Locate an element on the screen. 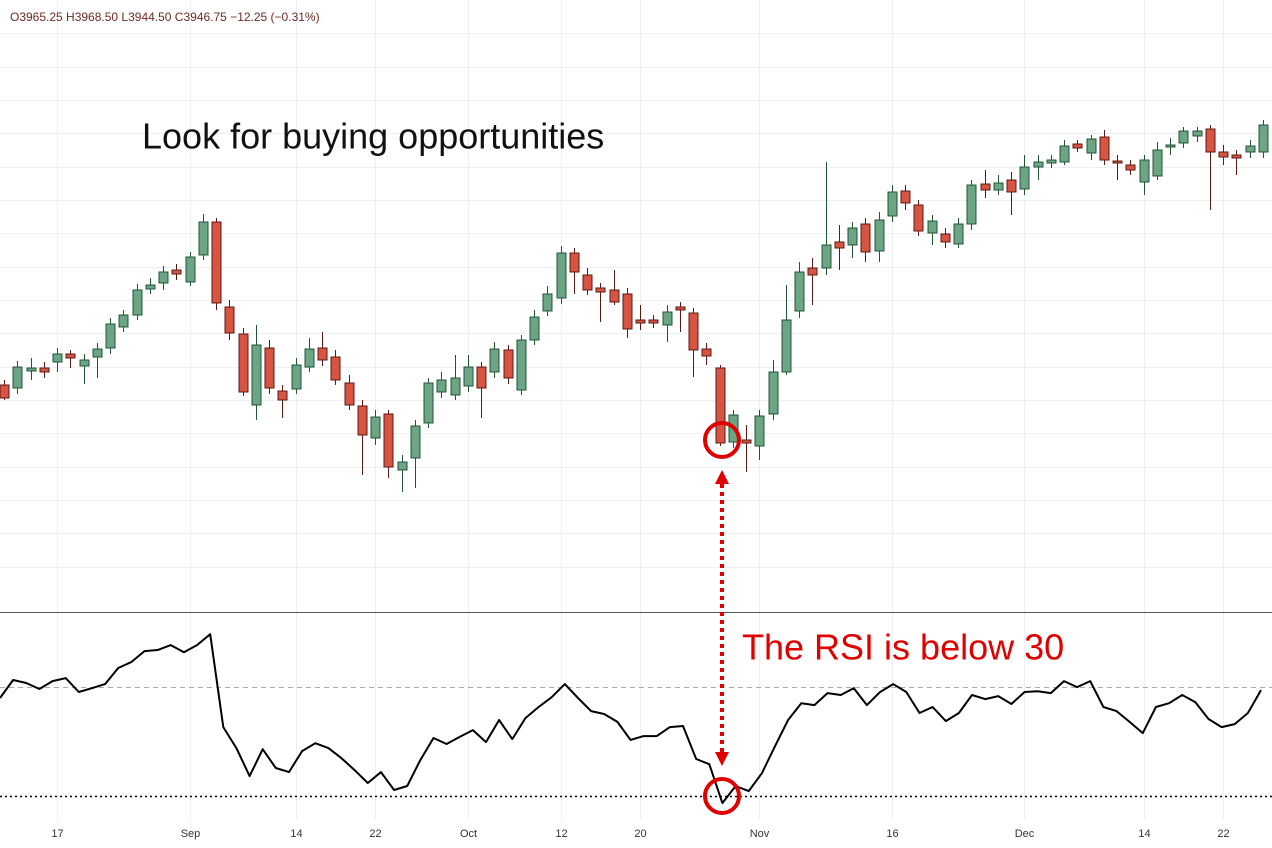 The image size is (1272, 848). arrow-head is located at coordinates (722, 759).